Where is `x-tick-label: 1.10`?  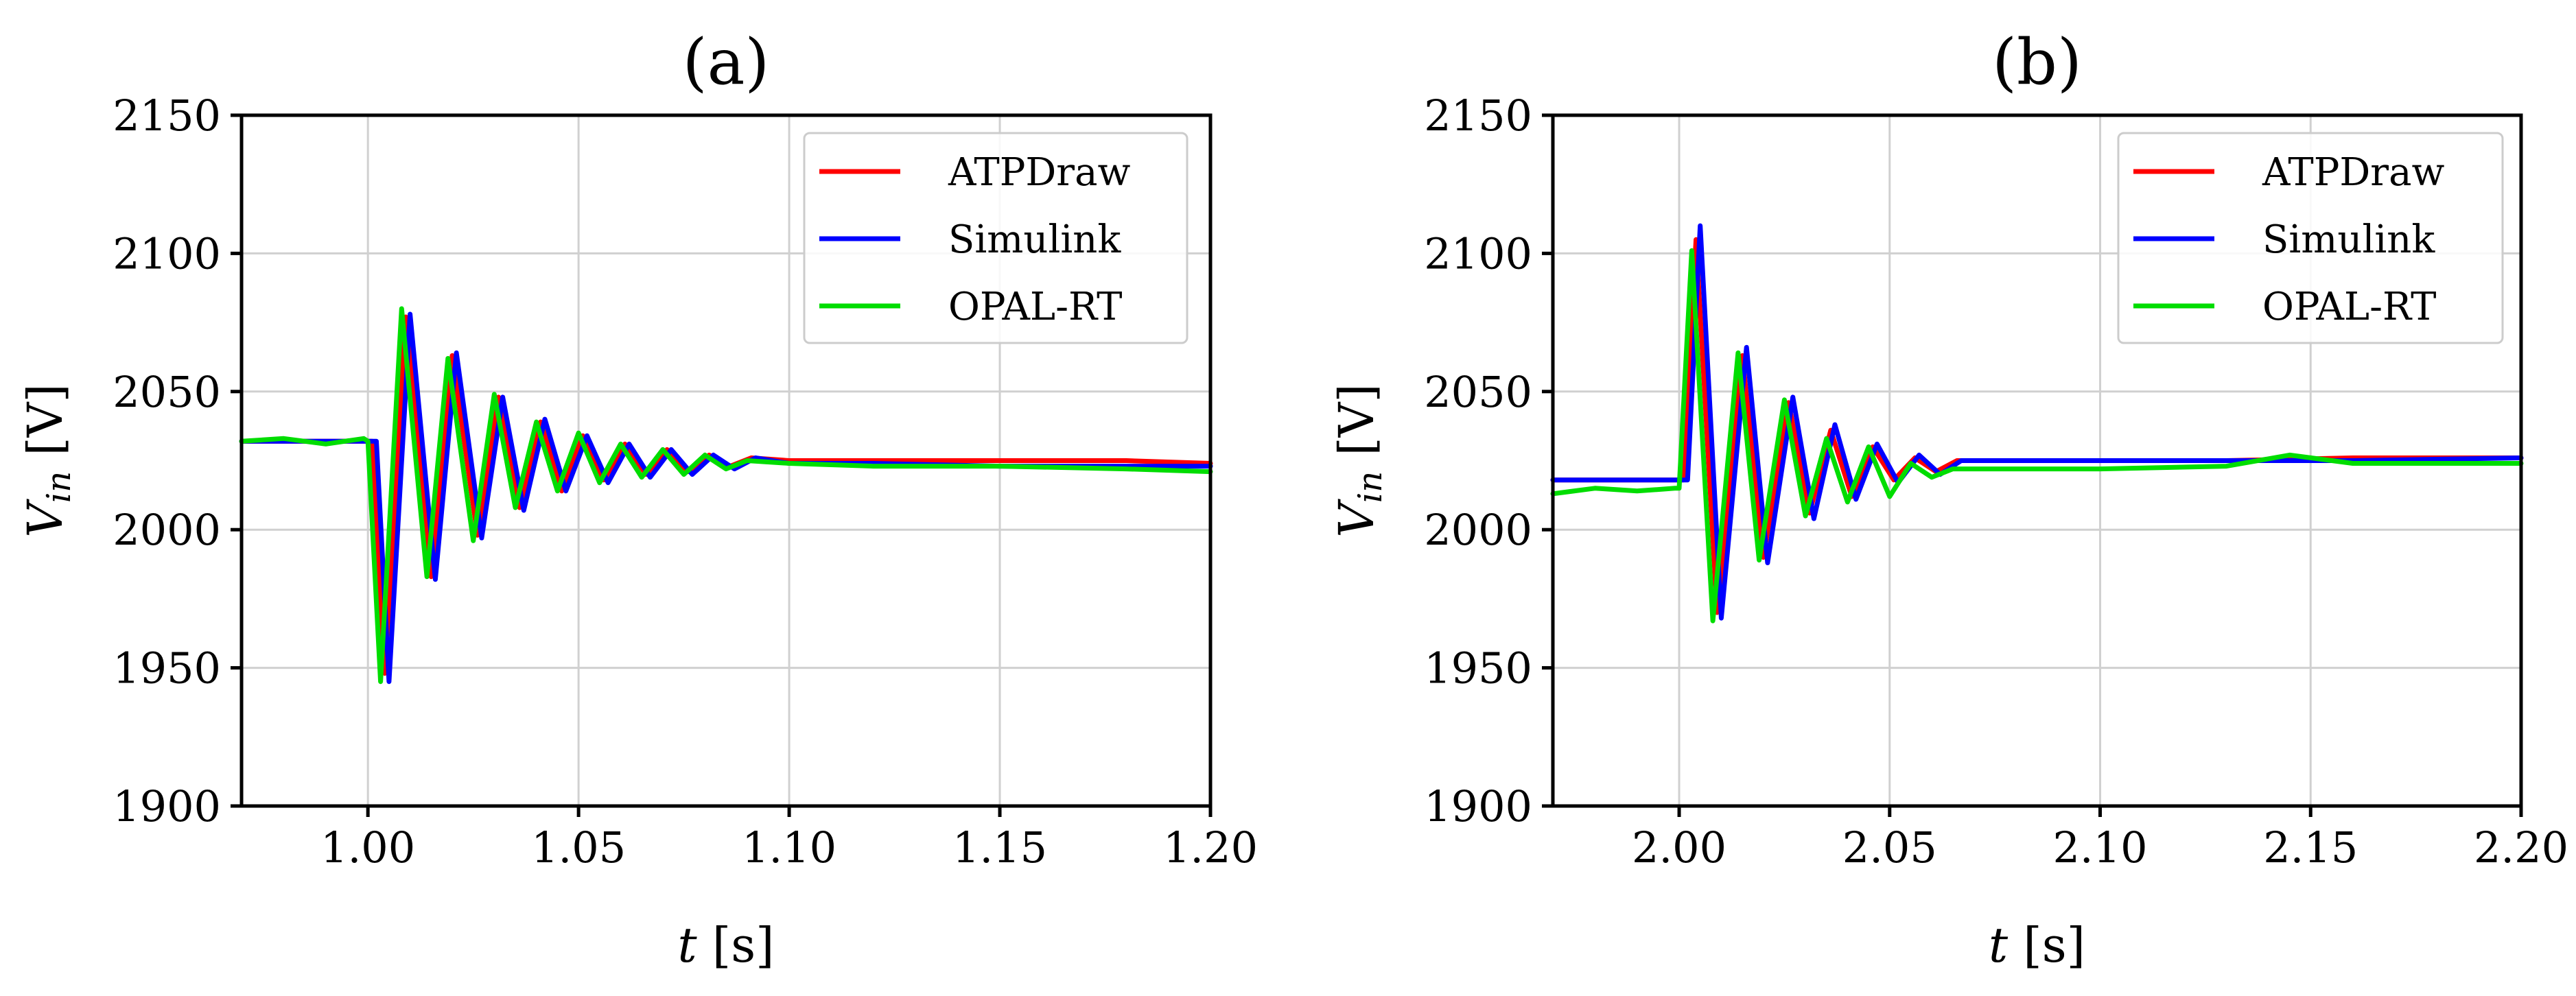
x-tick-label: 1.10 is located at coordinates (789, 848).